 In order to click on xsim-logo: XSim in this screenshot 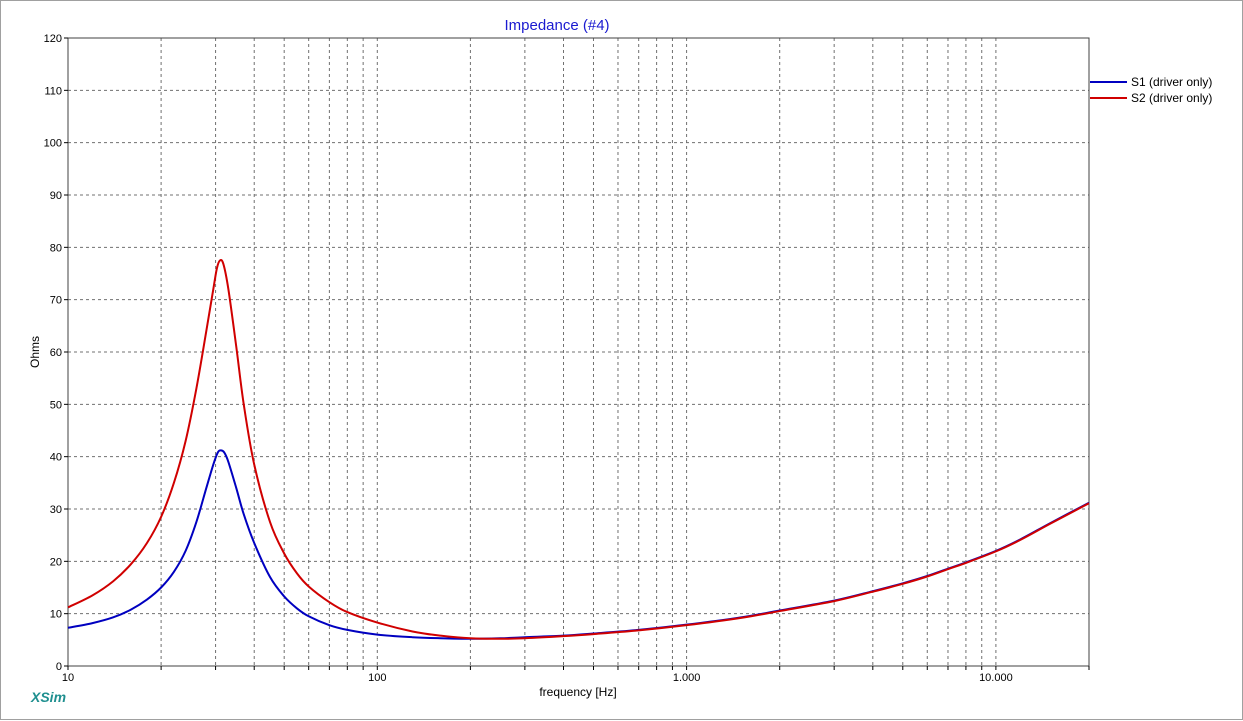, I will do `click(48, 697)`.